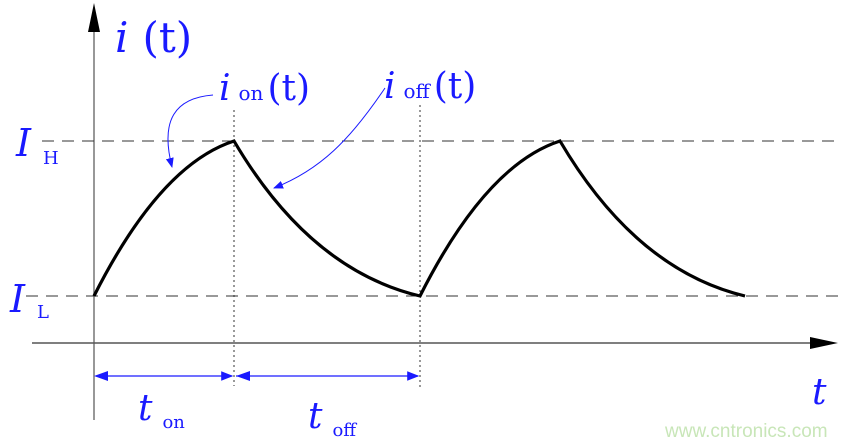 This screenshot has height=445, width=845. Describe the element at coordinates (329, 138) in the screenshot. I see `ioff-pointer-arrow` at that location.